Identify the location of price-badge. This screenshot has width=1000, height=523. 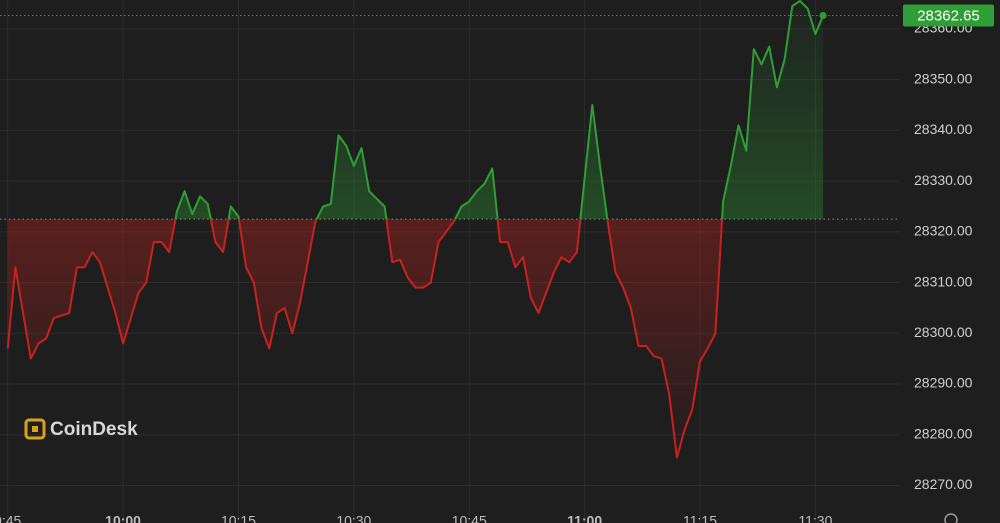
(948, 15).